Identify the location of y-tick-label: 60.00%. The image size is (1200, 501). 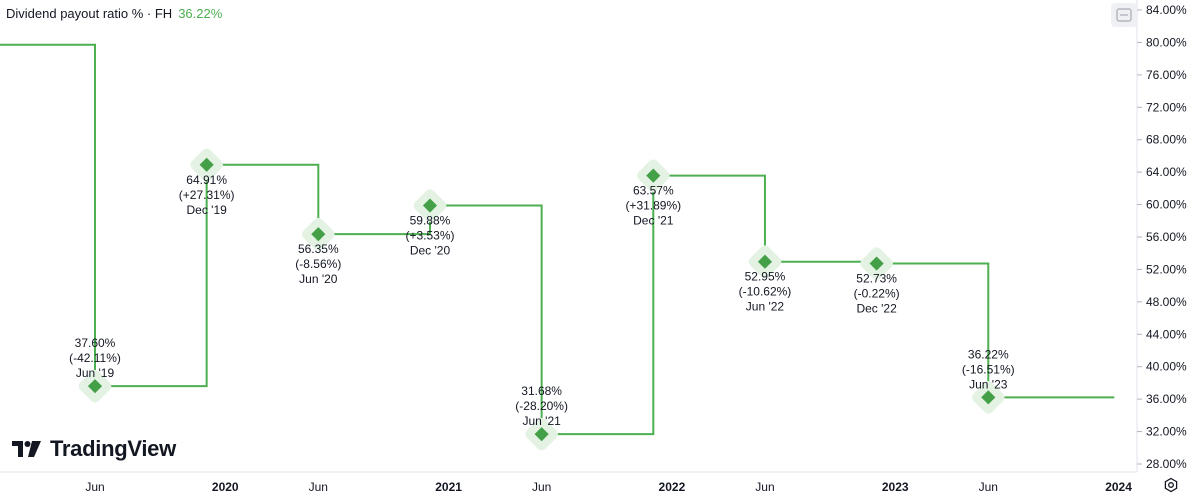
(1166, 205).